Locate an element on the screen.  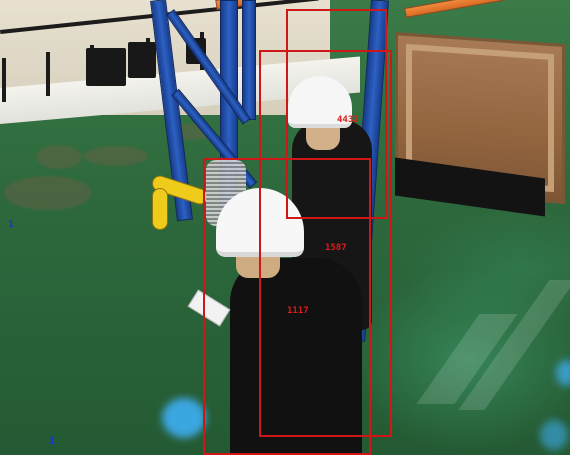
orange-rack-beam is located at coordinates (487, 9).